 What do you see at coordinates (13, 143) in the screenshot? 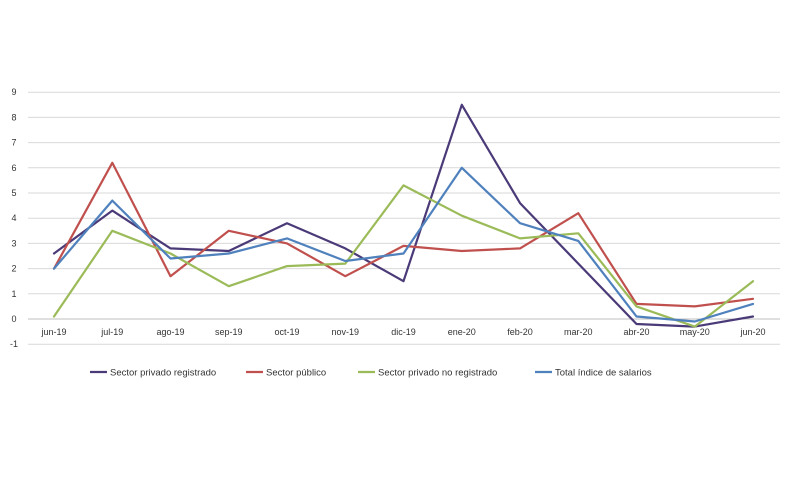
I see `y-tick-label: 7` at bounding box center [13, 143].